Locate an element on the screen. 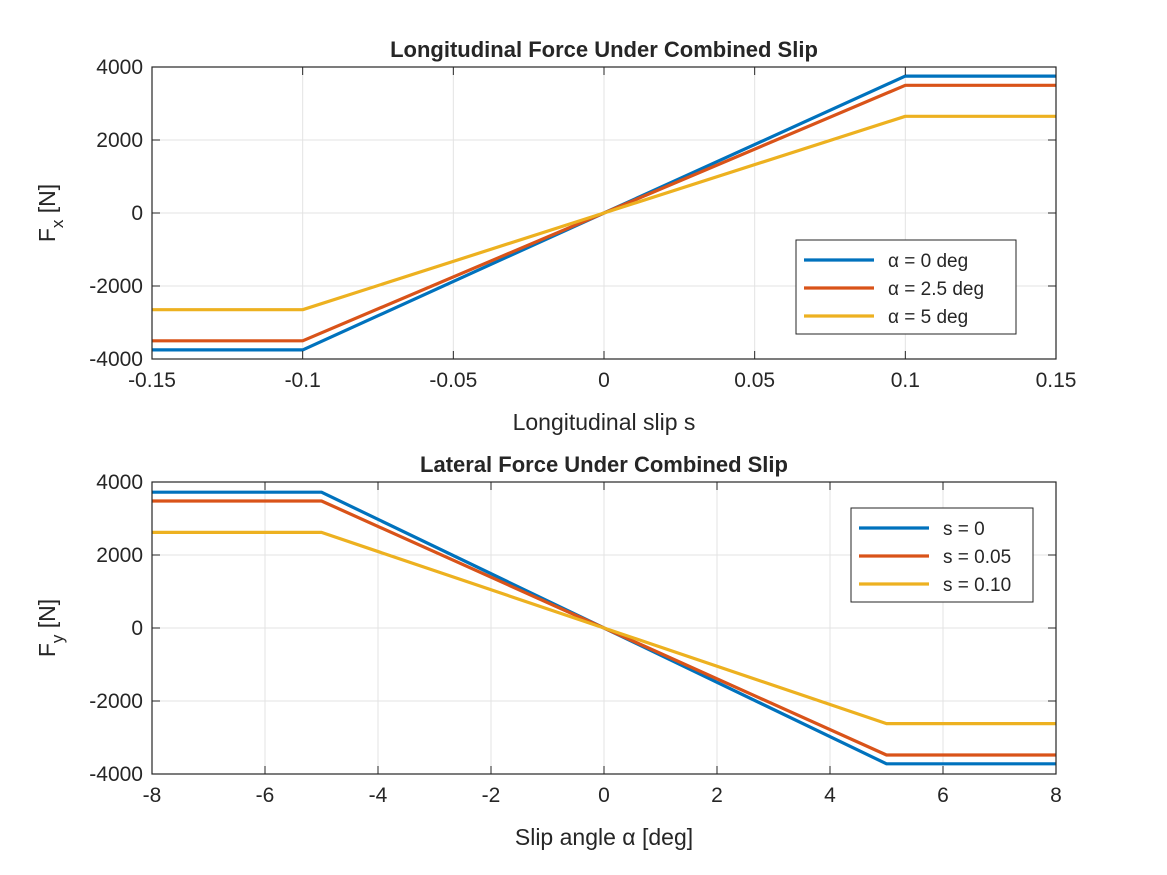 This screenshot has width=1167, height=875. y-axis-label: Fy [N] is located at coordinates (50, 628).